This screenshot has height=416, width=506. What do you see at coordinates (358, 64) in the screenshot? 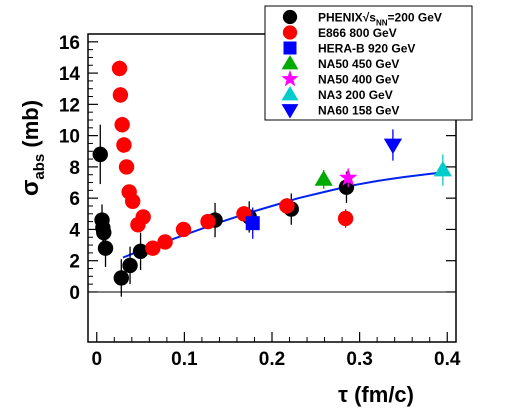
I see `legend-label: NA50 450 GeV` at bounding box center [358, 64].